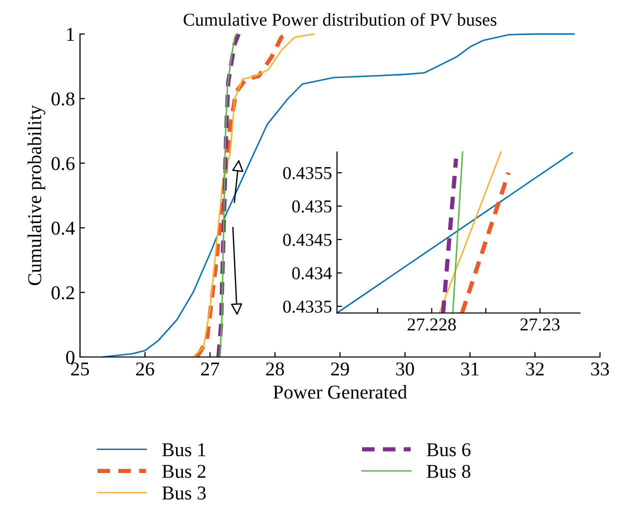 Image resolution: width=624 pixels, height=520 pixels. Describe the element at coordinates (275, 369) in the screenshot. I see `x-tick-label: 28` at that location.